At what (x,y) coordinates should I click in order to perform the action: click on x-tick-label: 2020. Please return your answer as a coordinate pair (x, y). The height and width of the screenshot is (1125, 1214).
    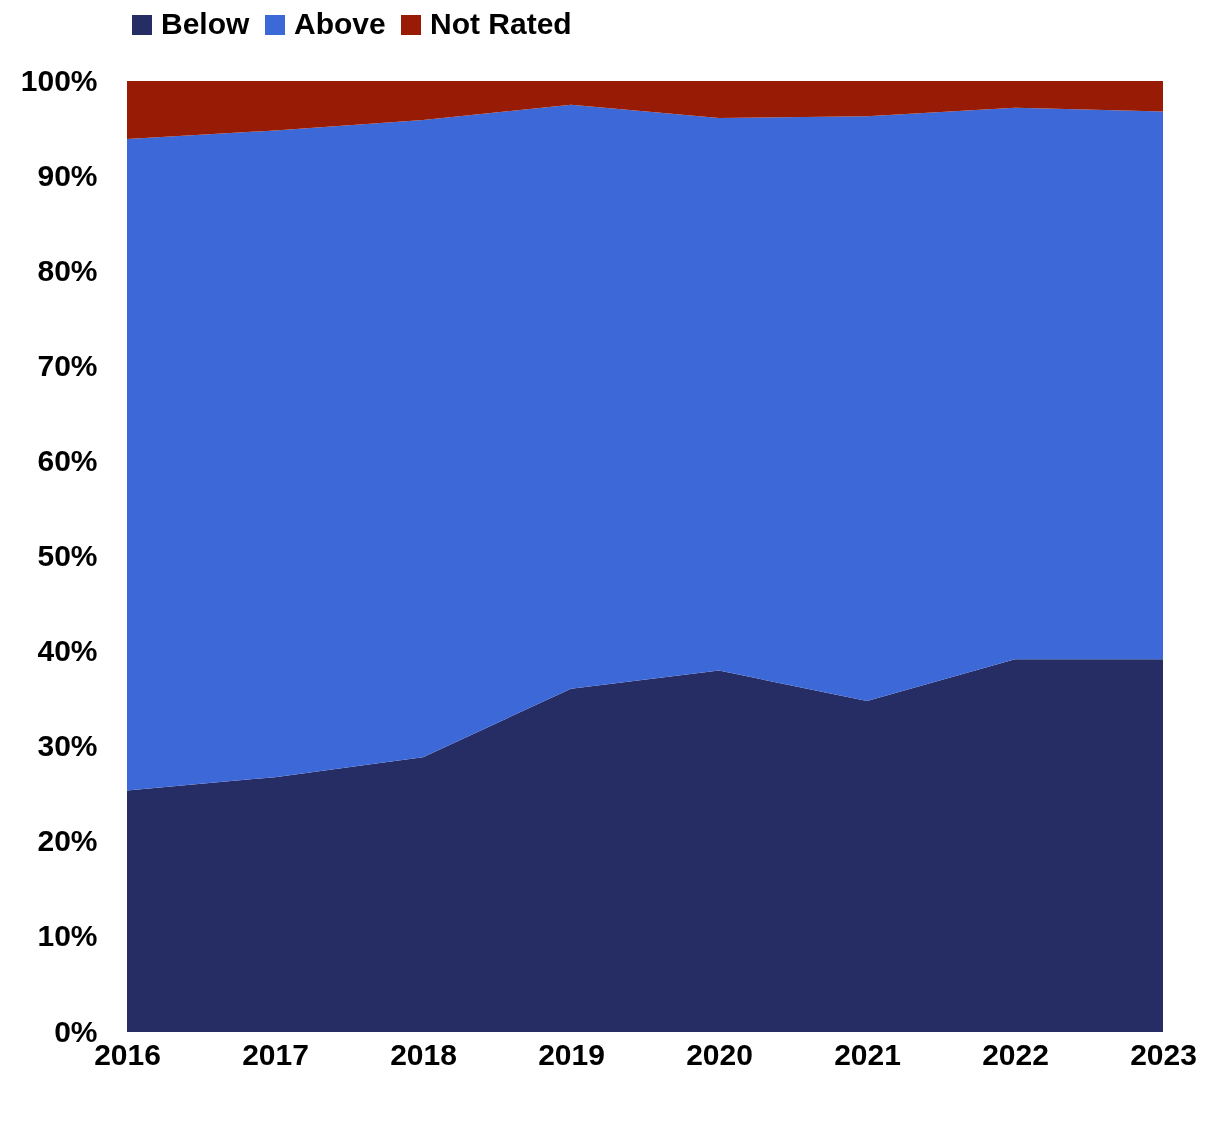
    Looking at the image, I should click on (719, 1054).